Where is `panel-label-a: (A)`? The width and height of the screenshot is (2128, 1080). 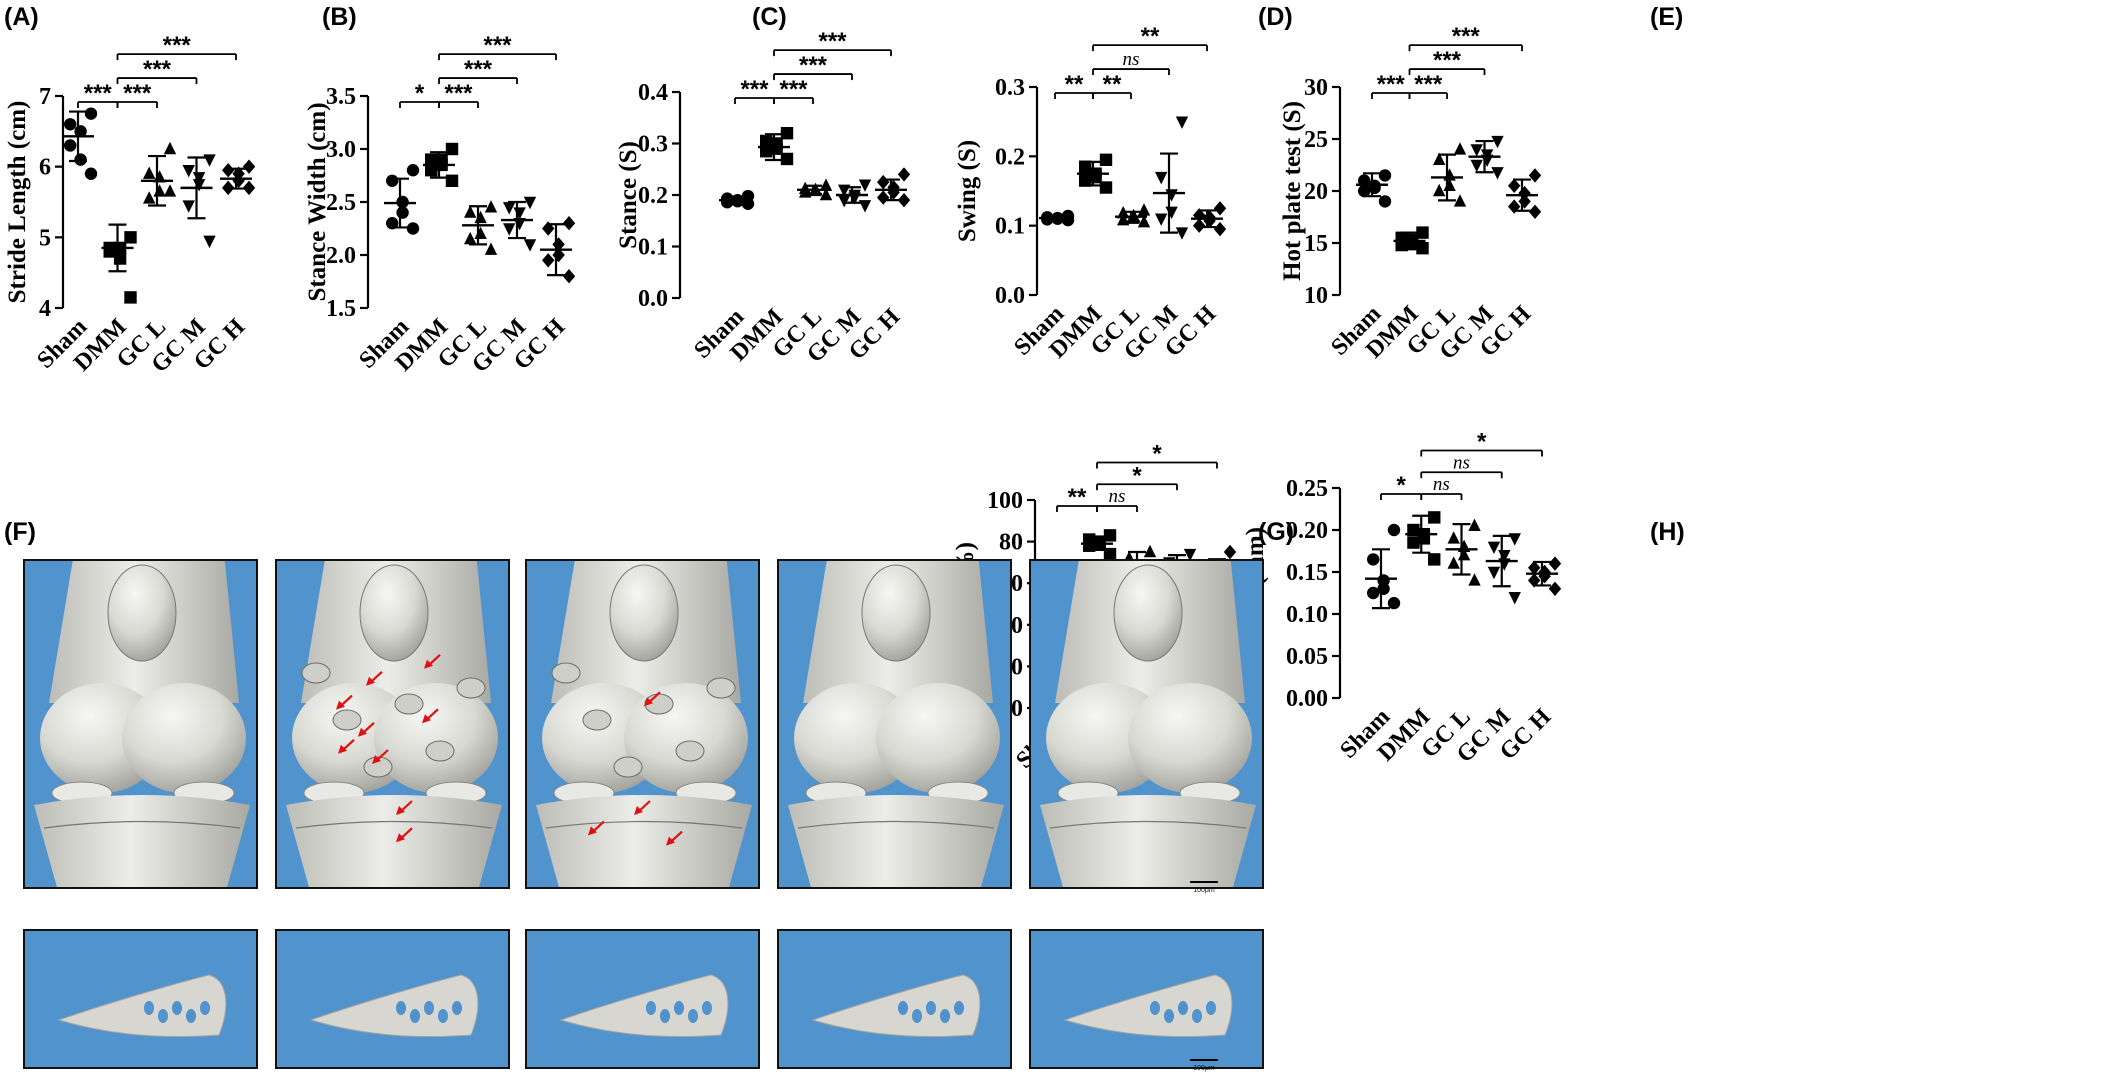 panel-label-a: (A) is located at coordinates (21, 17).